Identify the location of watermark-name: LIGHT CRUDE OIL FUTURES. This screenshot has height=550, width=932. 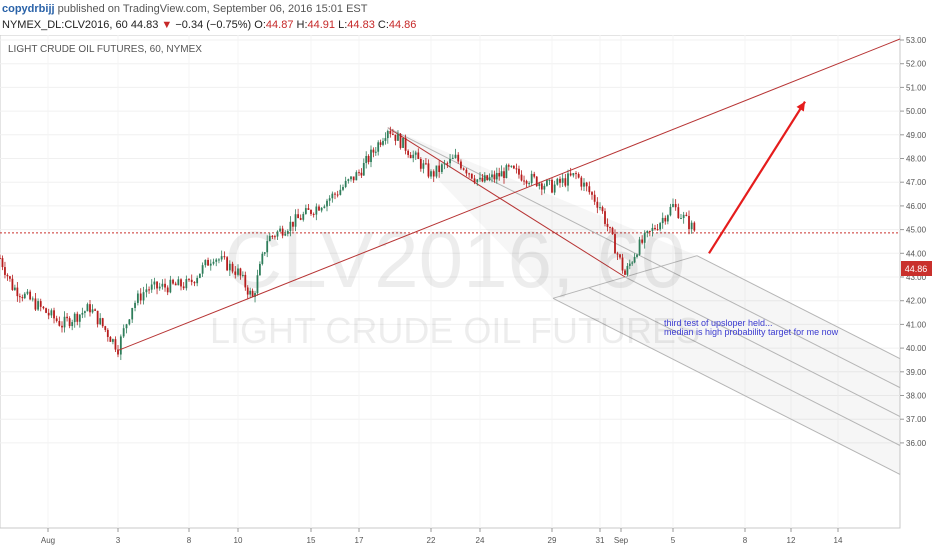
(455, 330).